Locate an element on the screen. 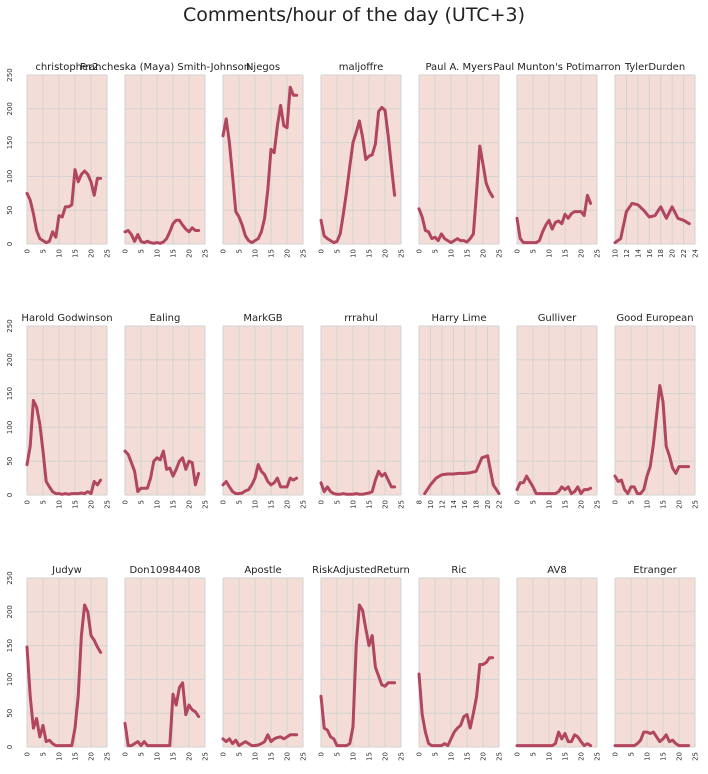 The height and width of the screenshot is (774, 708). x-tick-label: 16 is located at coordinates (465, 503).